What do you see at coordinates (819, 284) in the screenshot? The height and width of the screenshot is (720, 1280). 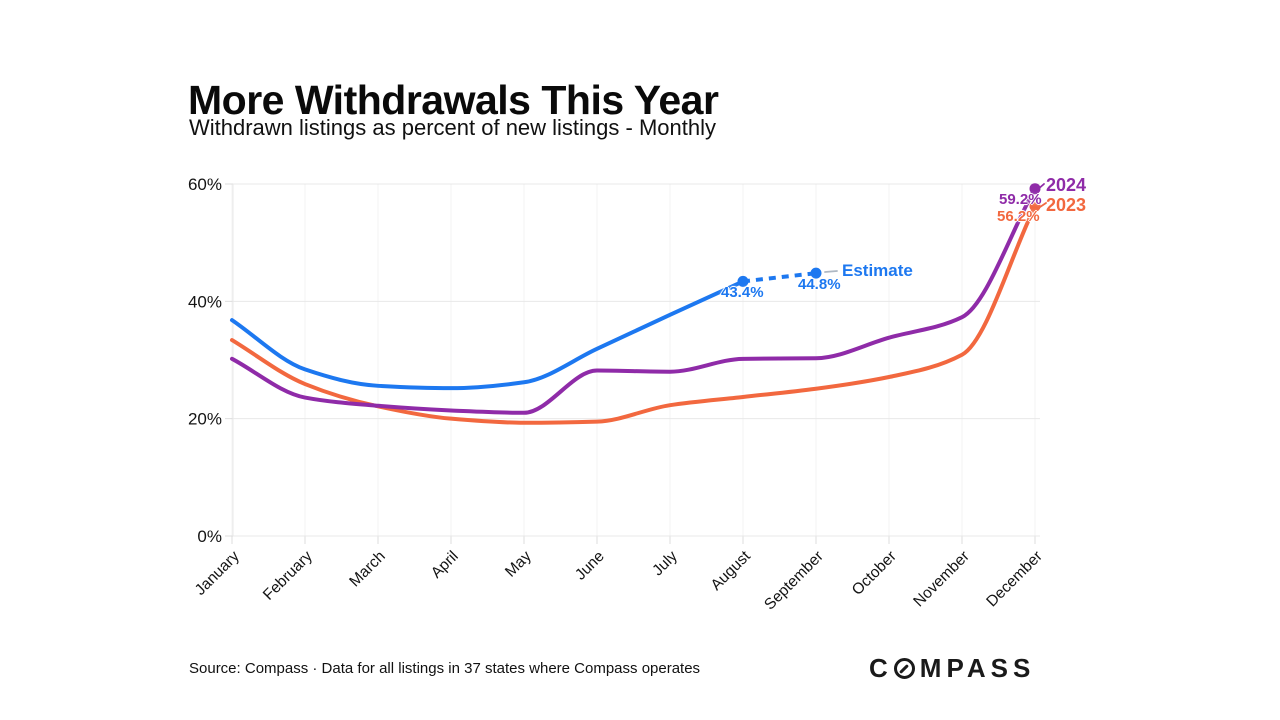 I see `september-value-label: 44.8%` at bounding box center [819, 284].